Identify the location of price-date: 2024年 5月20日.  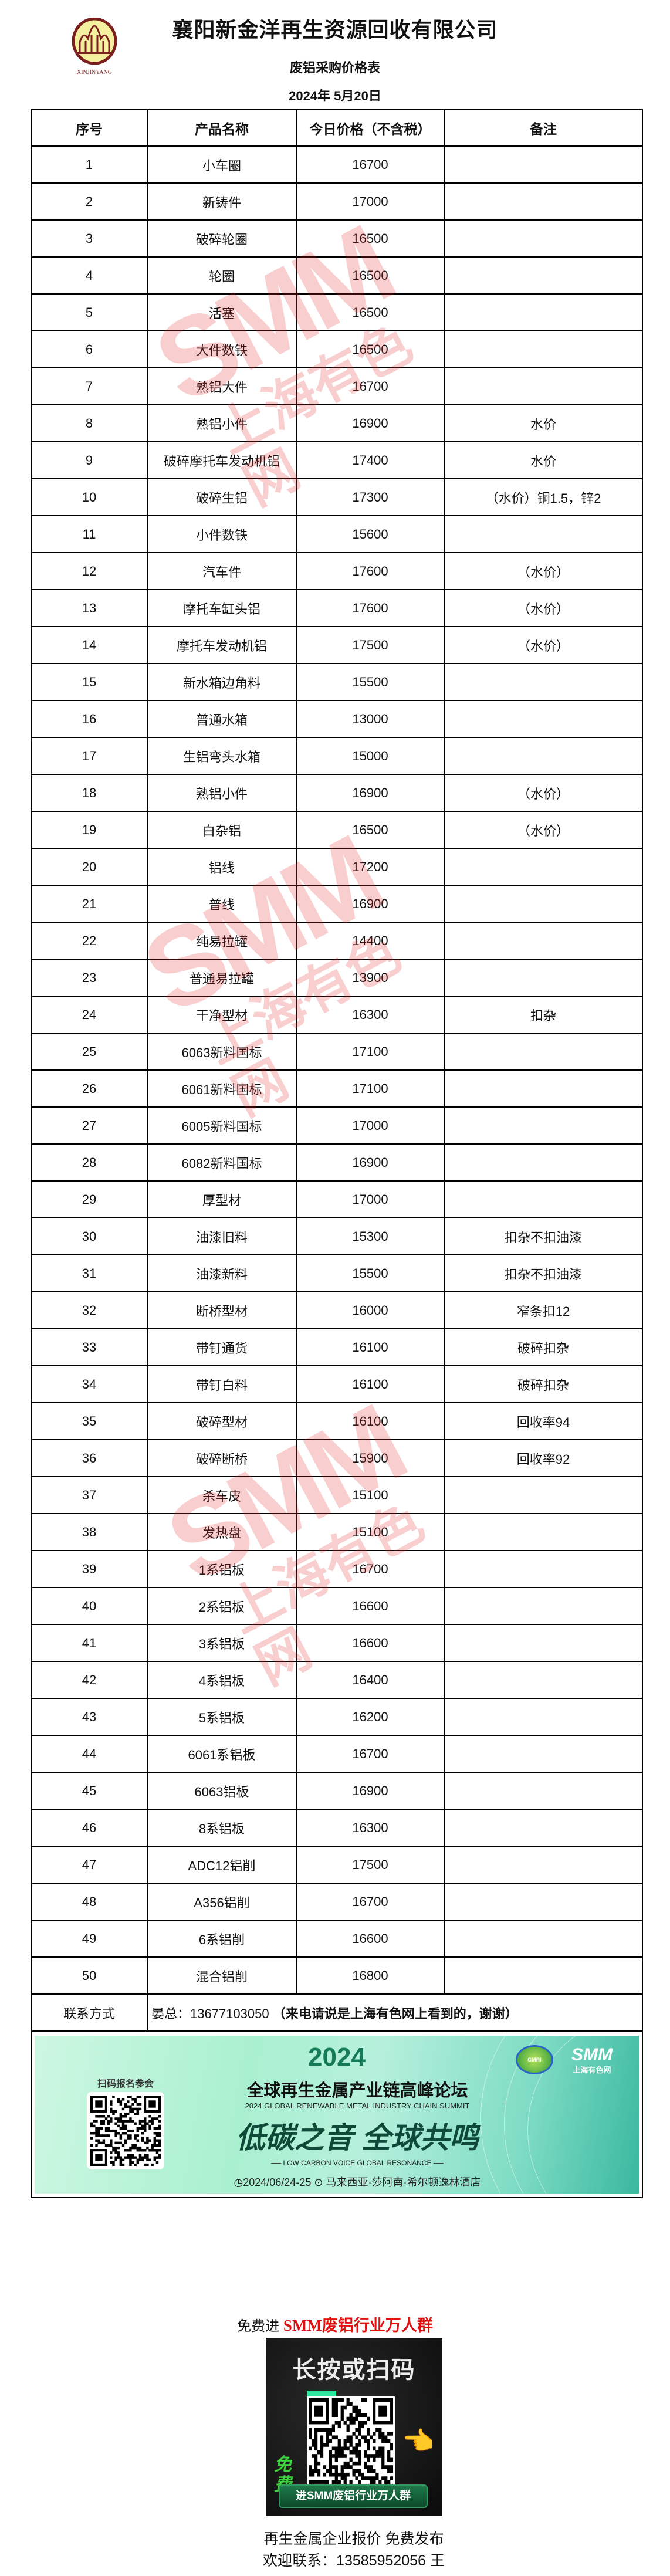
(335, 96).